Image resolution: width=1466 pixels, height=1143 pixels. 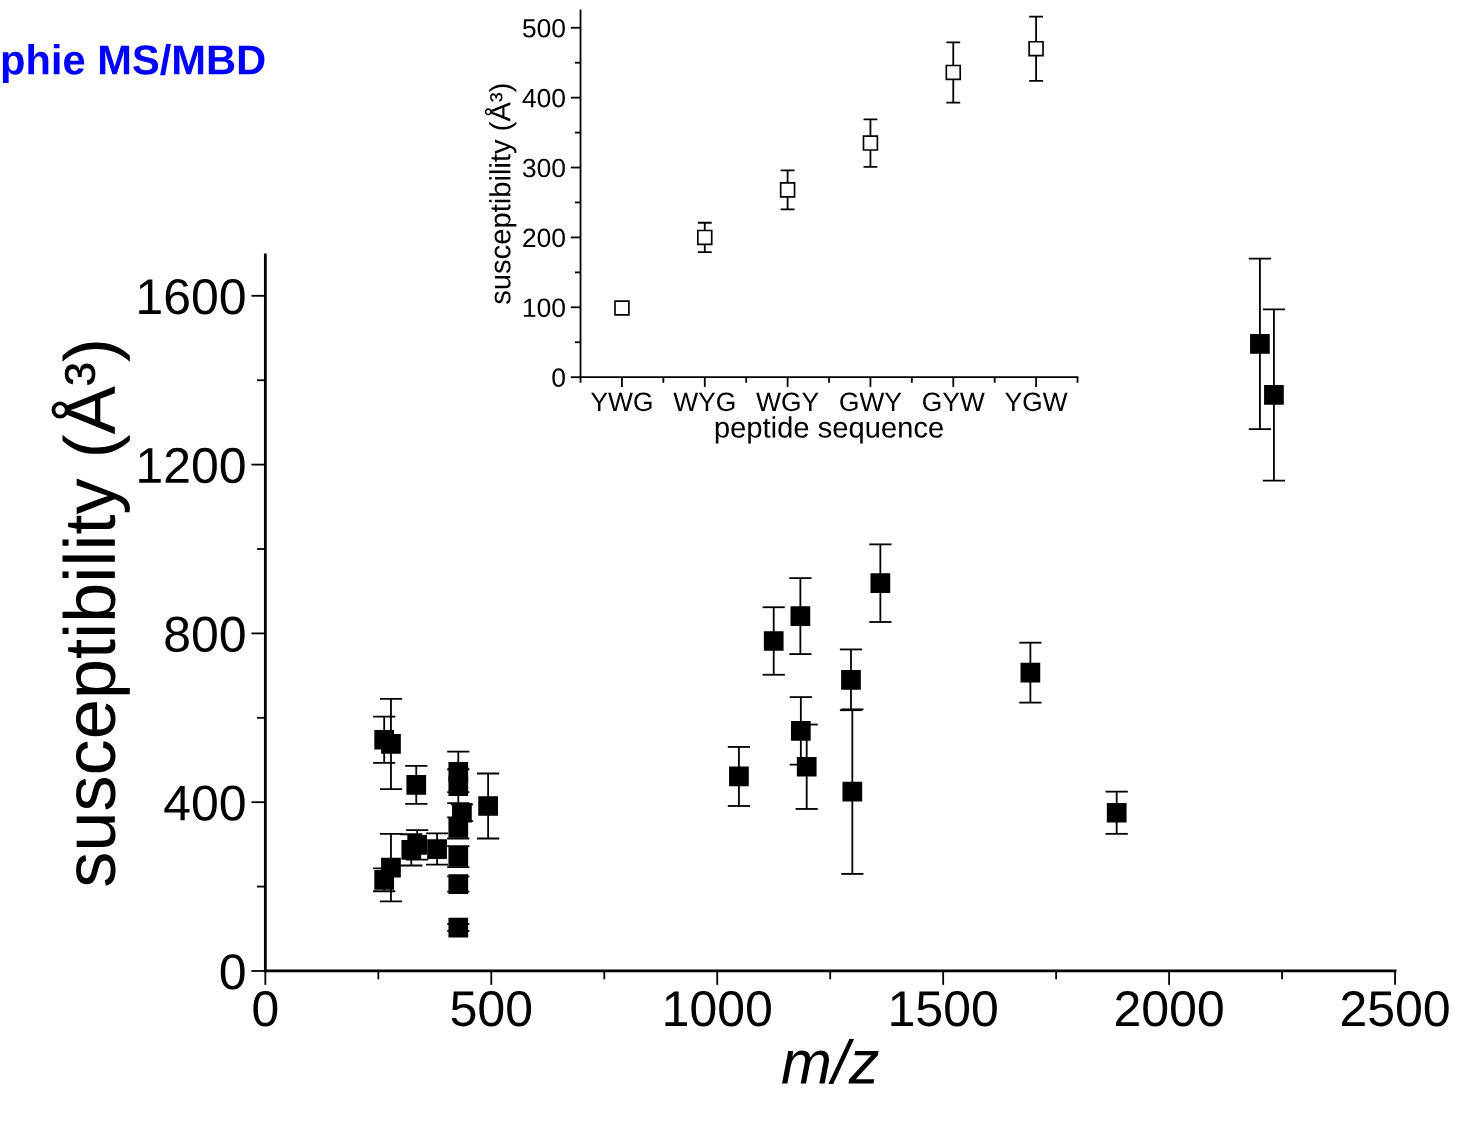 I want to click on y-tick-label: 1600, so click(x=192, y=297).